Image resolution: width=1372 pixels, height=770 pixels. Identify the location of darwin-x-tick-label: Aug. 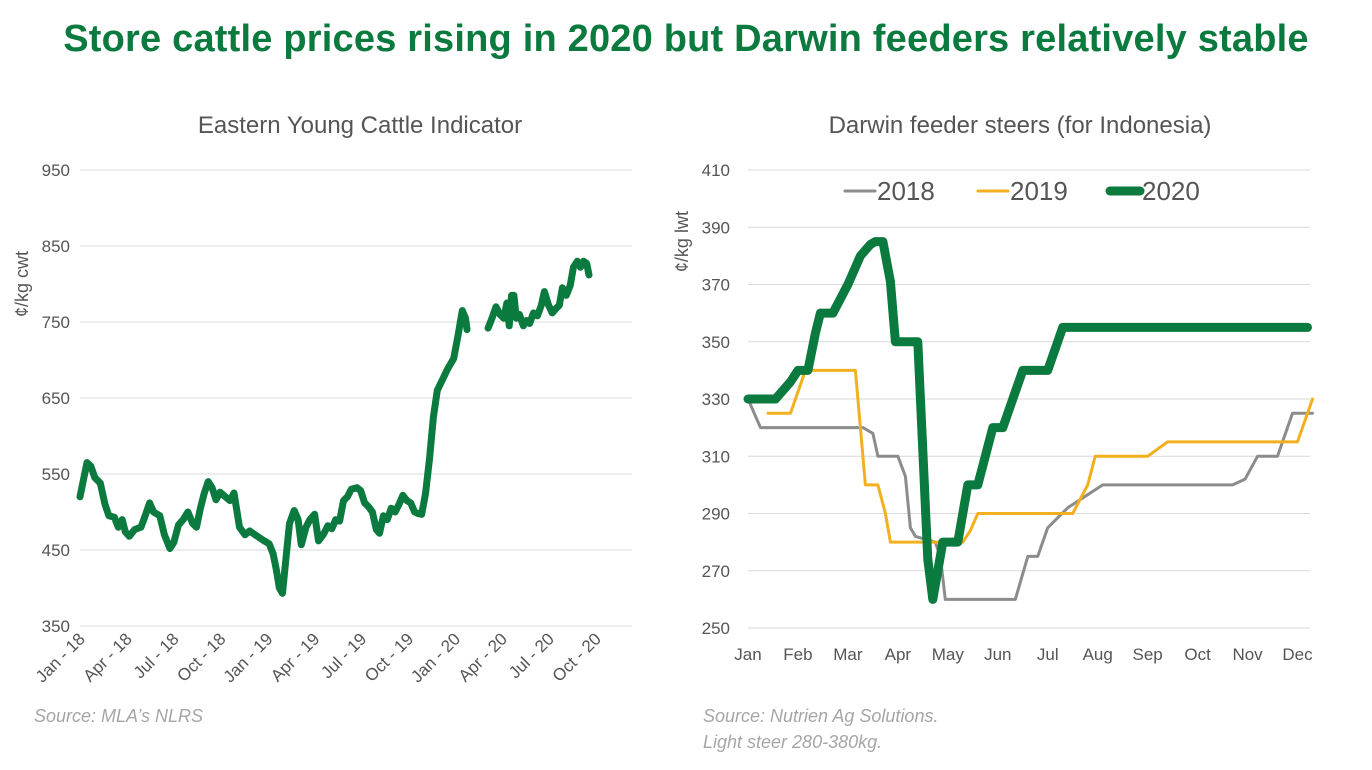
(1098, 654).